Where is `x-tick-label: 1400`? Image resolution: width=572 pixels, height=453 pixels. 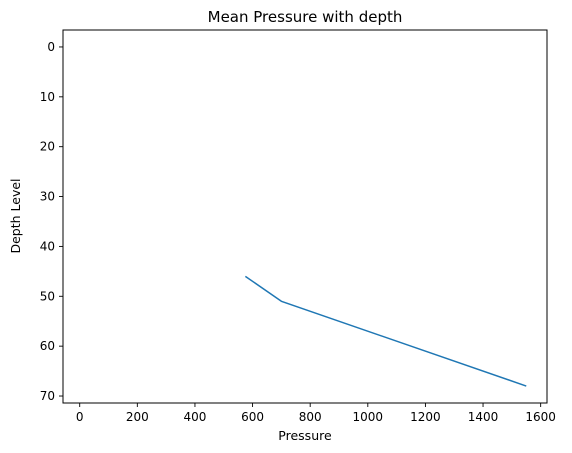 x-tick-label: 1400 is located at coordinates (483, 417).